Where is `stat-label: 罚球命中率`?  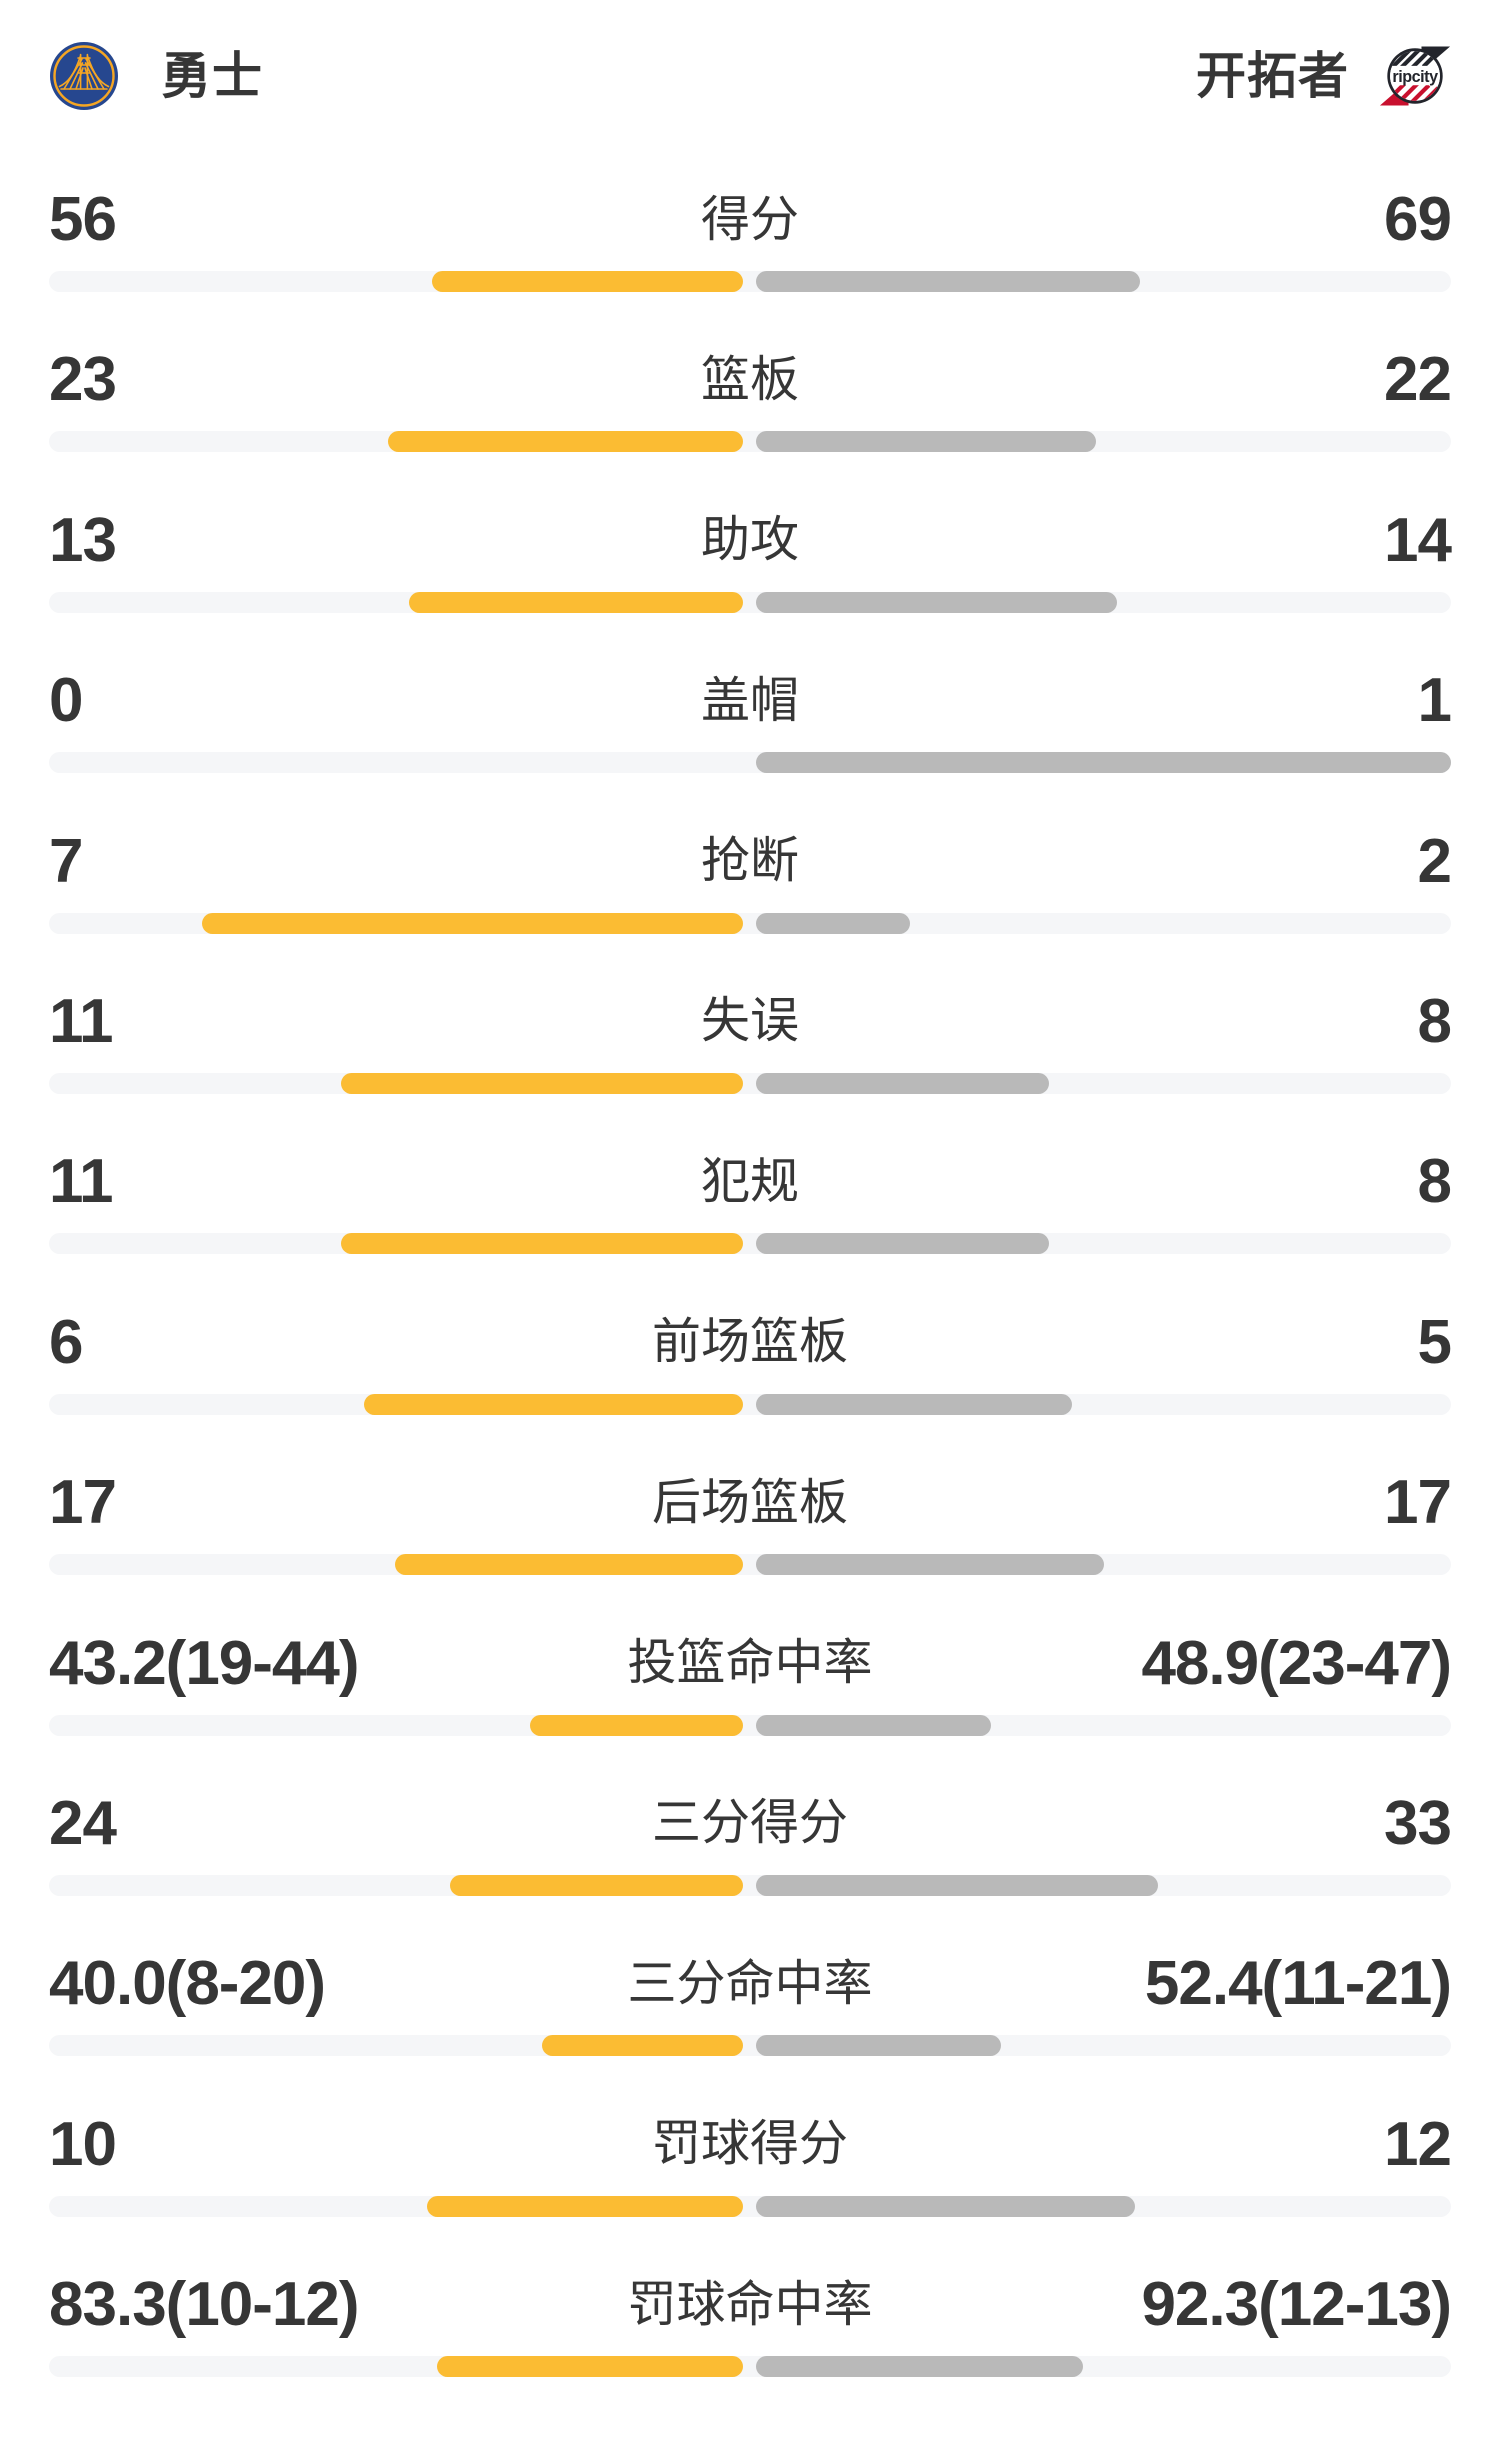 stat-label: 罚球命中率 is located at coordinates (750, 2304).